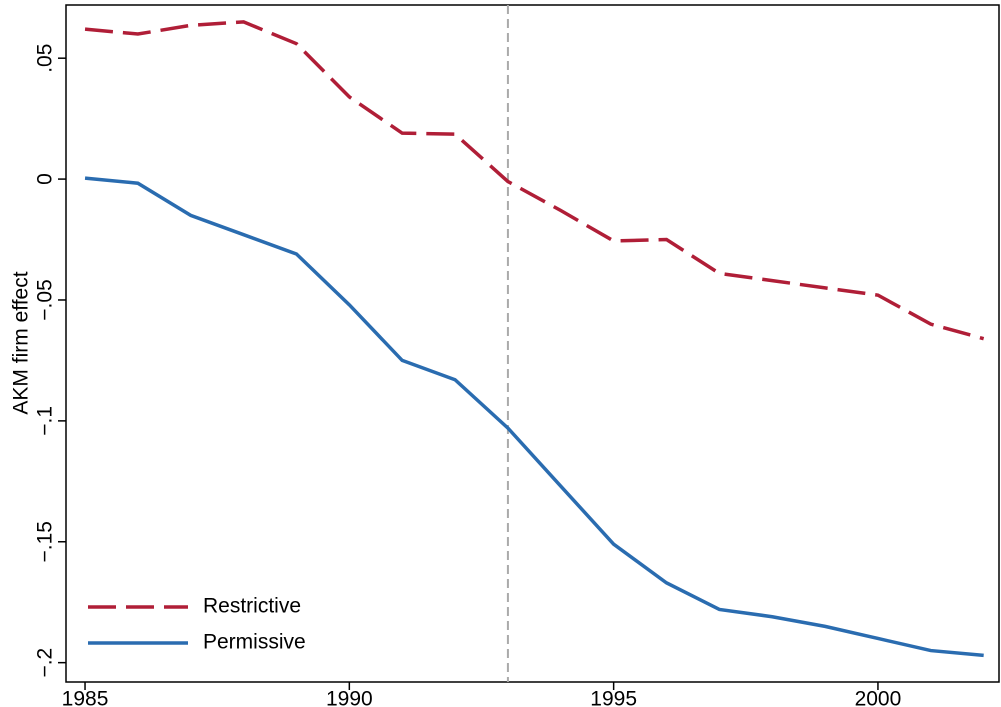 The width and height of the screenshot is (1001, 707). I want to click on y-tick-label: .05, so click(45, 58).